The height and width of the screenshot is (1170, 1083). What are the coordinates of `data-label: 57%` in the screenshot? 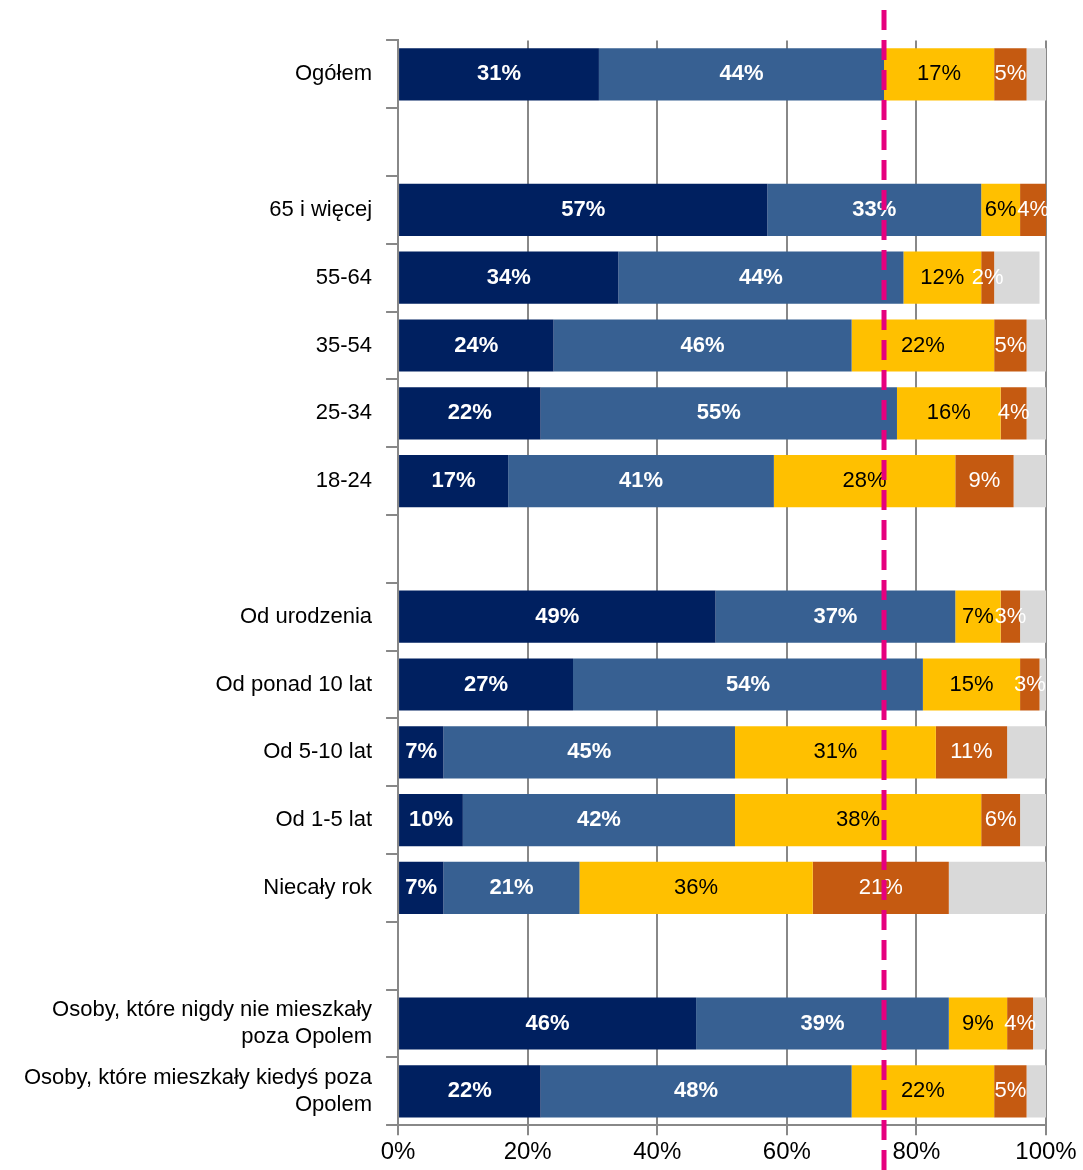 It's located at (583, 208).